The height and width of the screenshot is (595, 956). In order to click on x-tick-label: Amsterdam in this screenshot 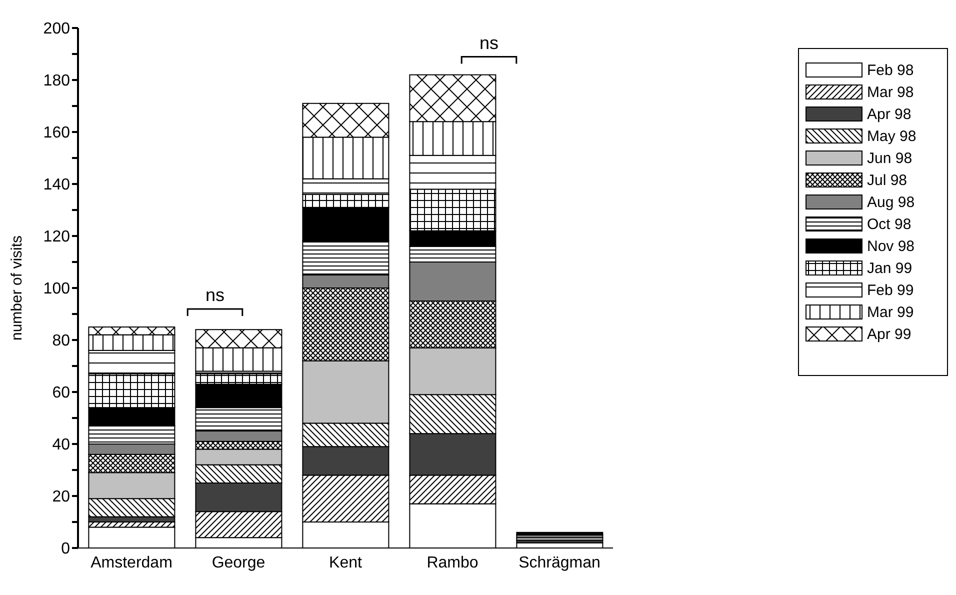, I will do `click(131, 563)`.